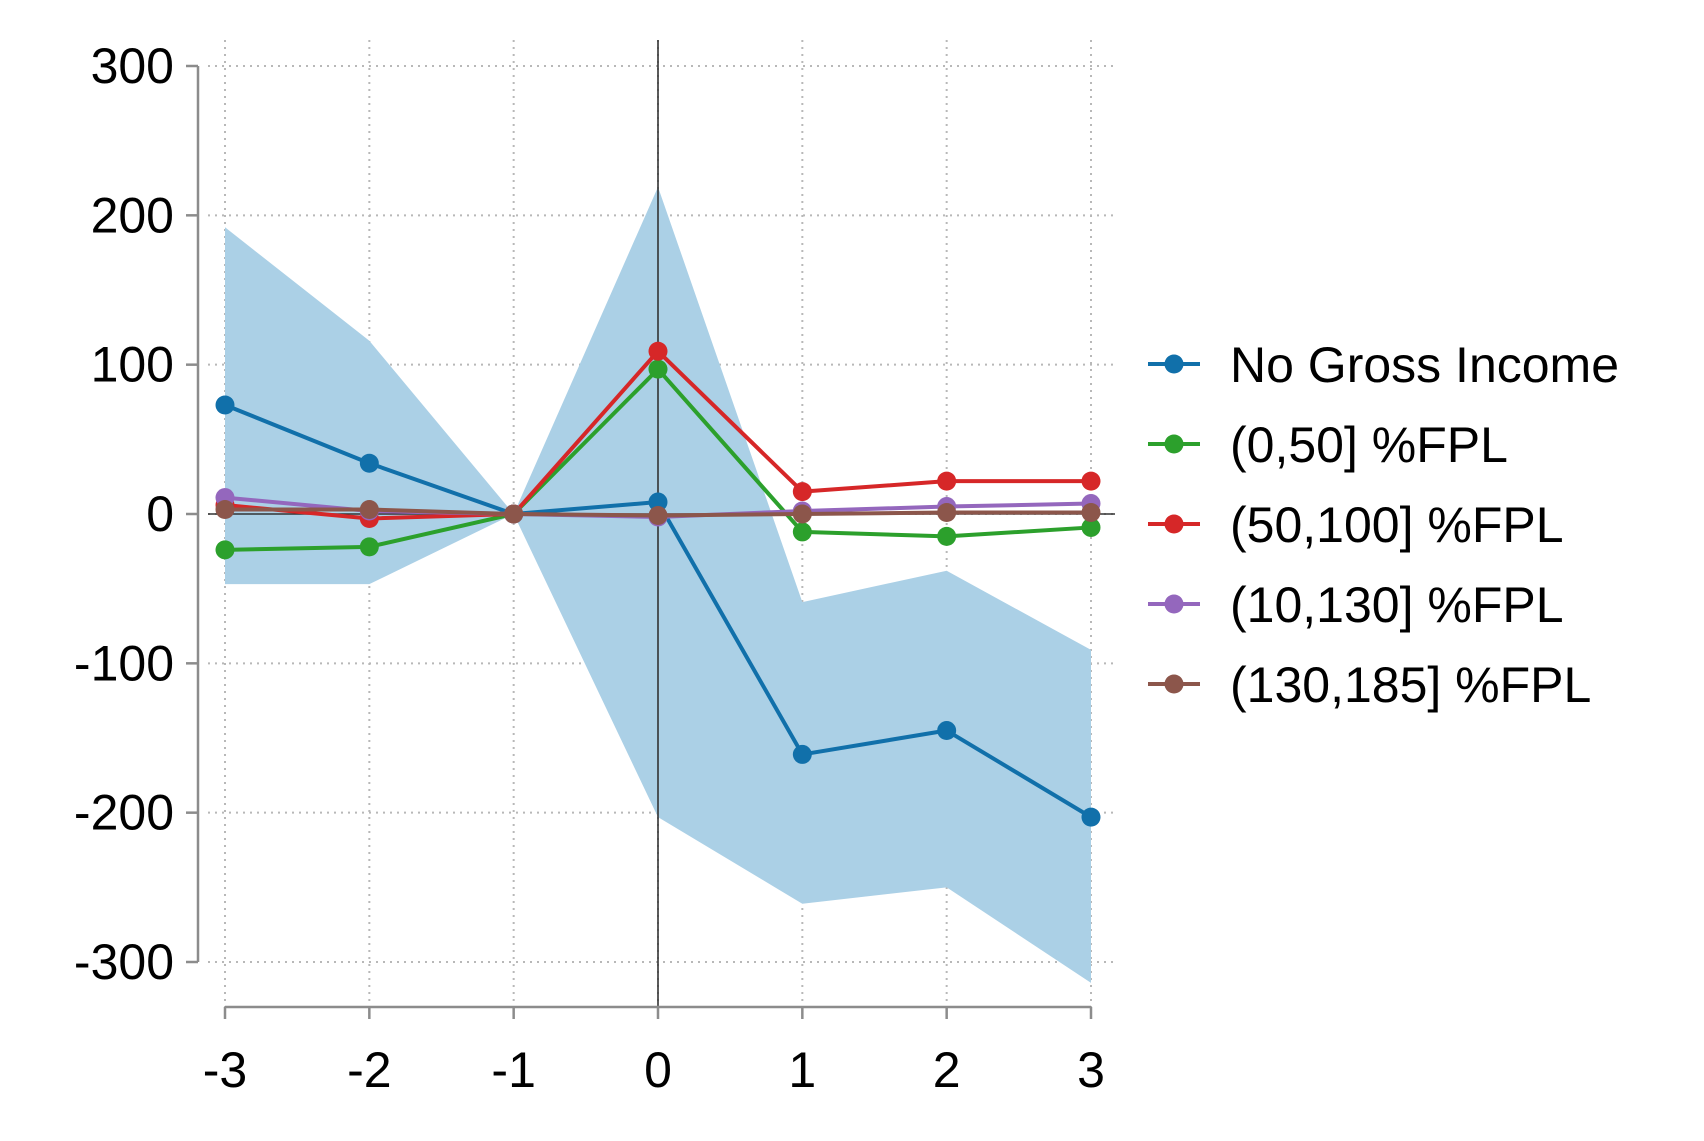 Image resolution: width=1704 pixels, height=1141 pixels. I want to click on y-tick-label: 0, so click(160, 514).